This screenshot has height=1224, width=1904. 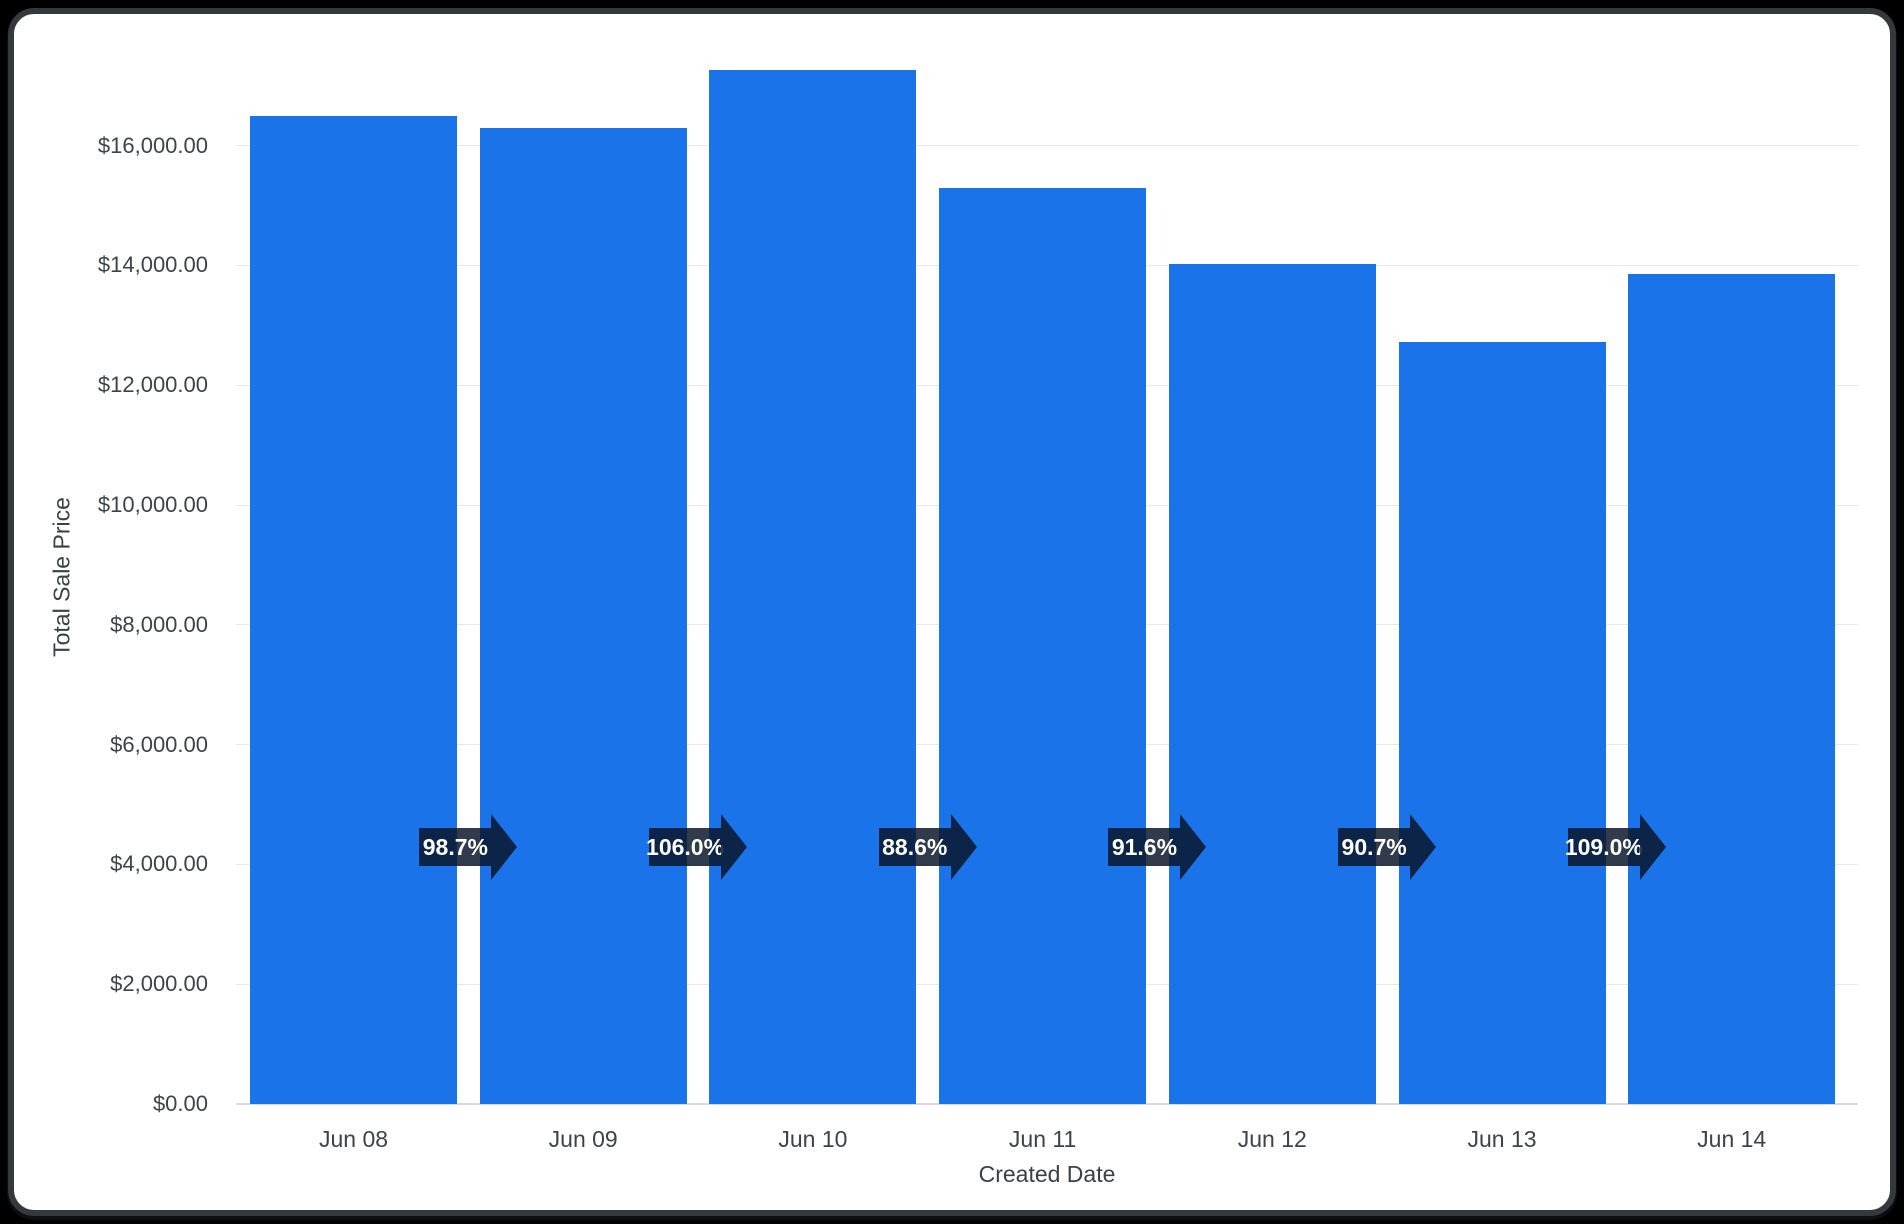 I want to click on y-axis-tick-label: $4,000.00, so click(x=159, y=864).